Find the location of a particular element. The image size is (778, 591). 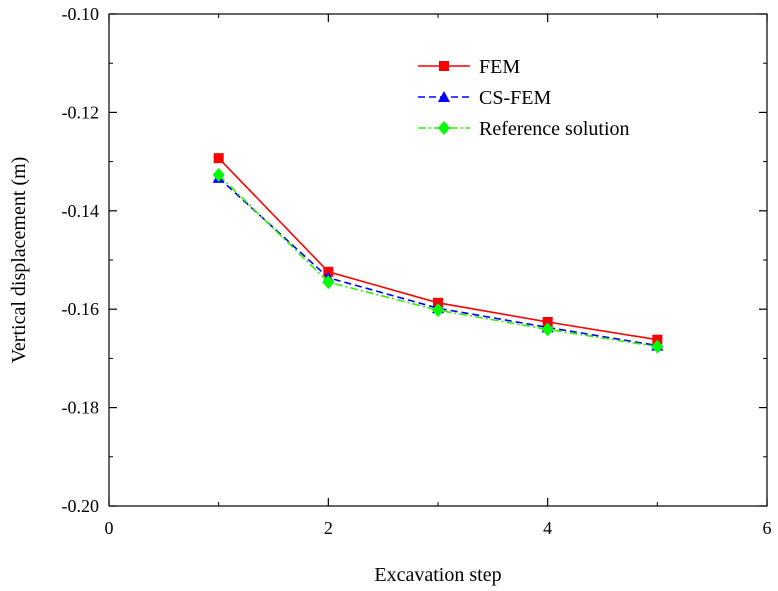

legend-label: FEM is located at coordinates (499, 67).